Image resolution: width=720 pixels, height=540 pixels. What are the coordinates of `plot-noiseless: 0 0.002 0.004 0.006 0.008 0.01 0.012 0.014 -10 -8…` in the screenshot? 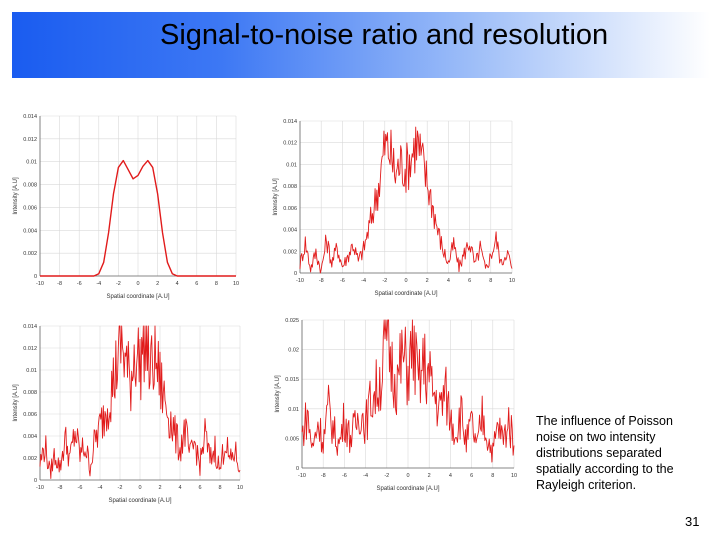 It's located at (127, 208).